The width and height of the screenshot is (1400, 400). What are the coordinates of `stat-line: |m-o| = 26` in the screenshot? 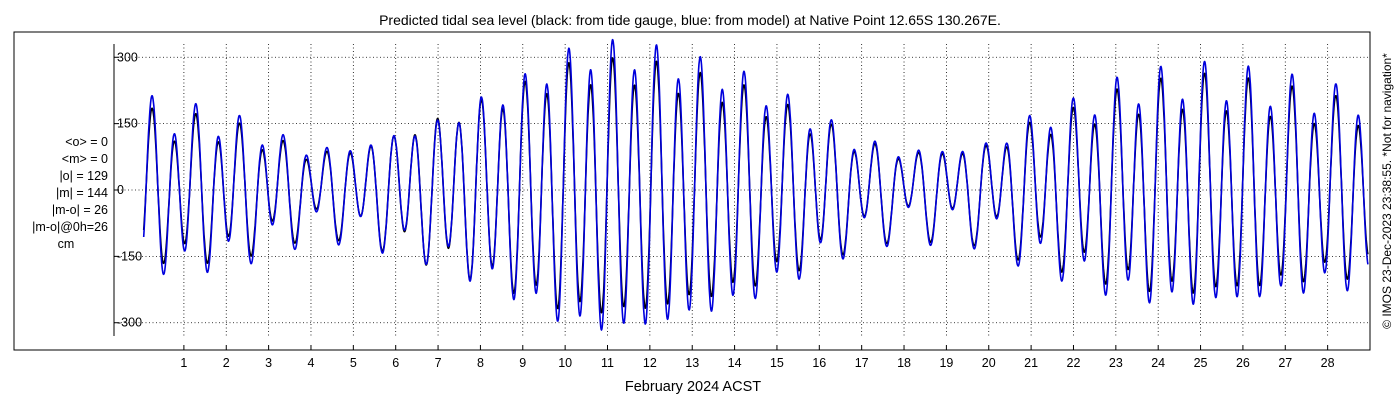 It's located at (80, 210).